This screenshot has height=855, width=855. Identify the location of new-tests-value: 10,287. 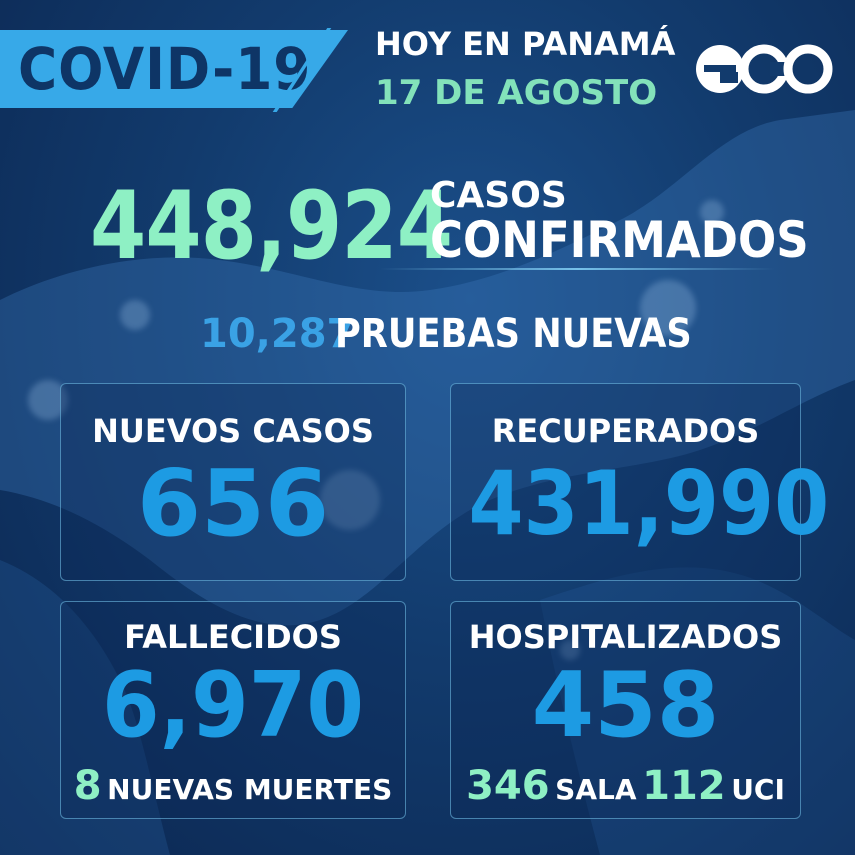
(277, 334).